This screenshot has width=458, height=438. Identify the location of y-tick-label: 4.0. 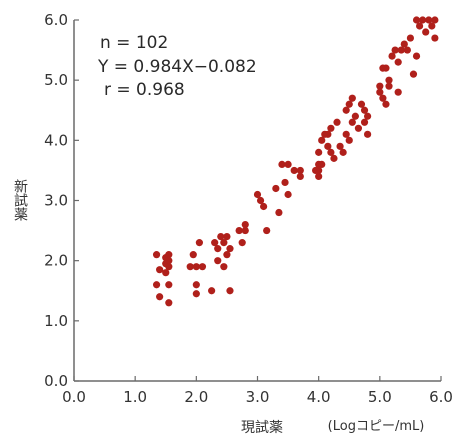
(56, 140).